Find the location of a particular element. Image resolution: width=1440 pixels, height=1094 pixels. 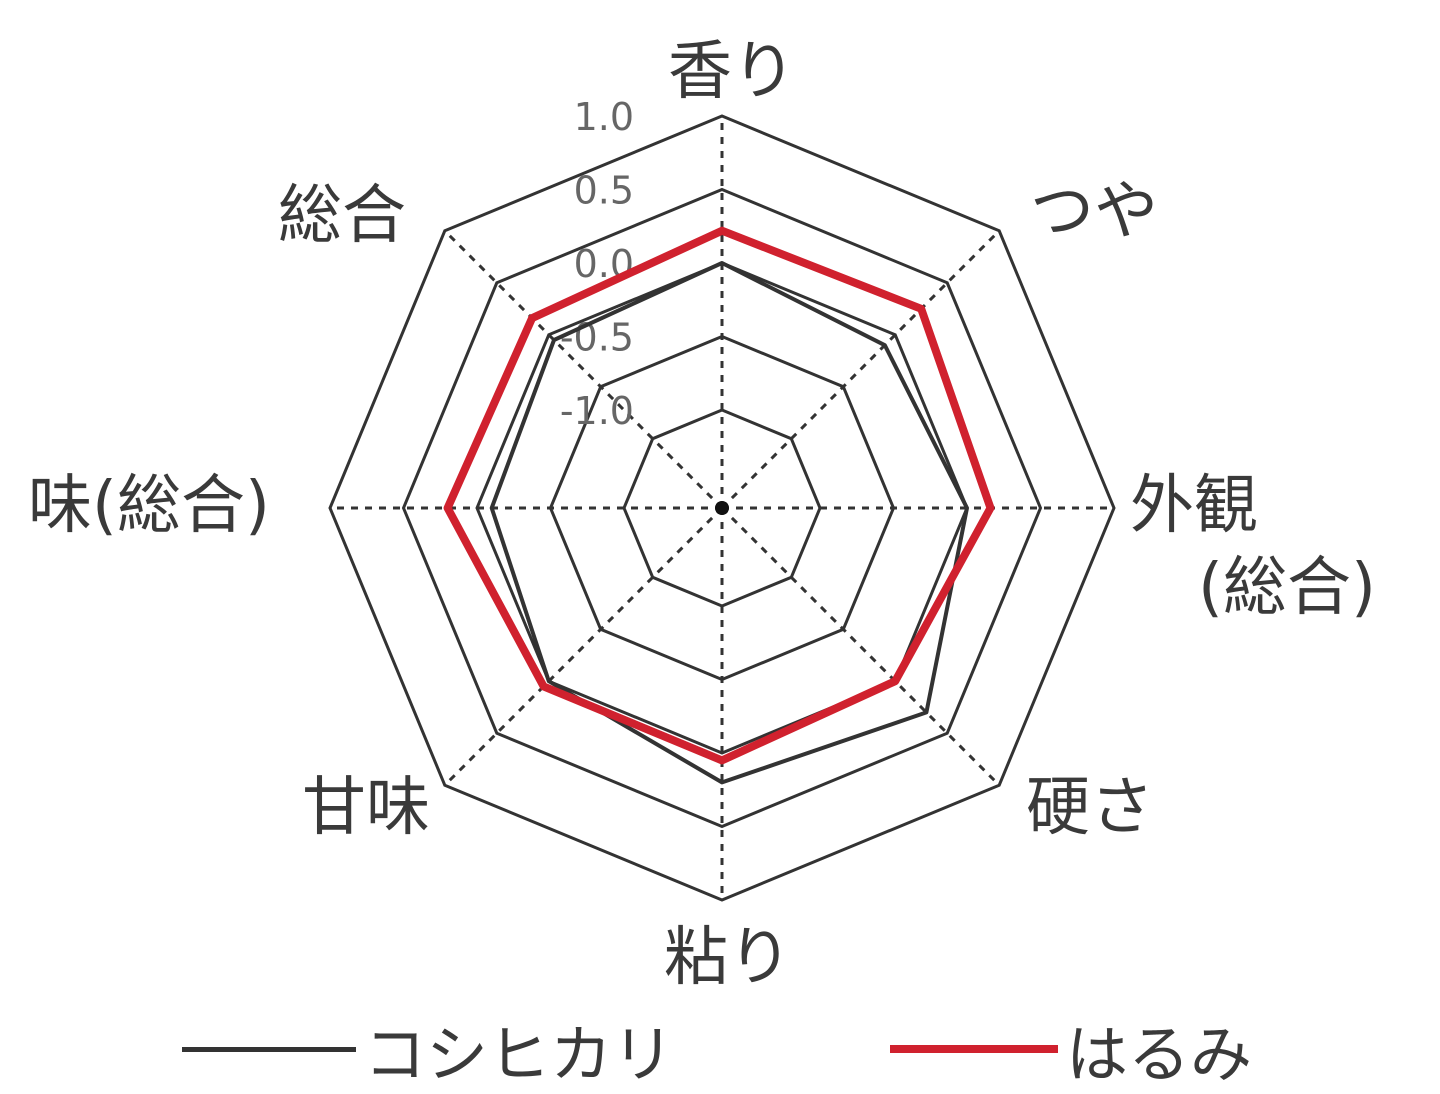

axis-label-overall: 総合 is located at coordinates (342, 216).